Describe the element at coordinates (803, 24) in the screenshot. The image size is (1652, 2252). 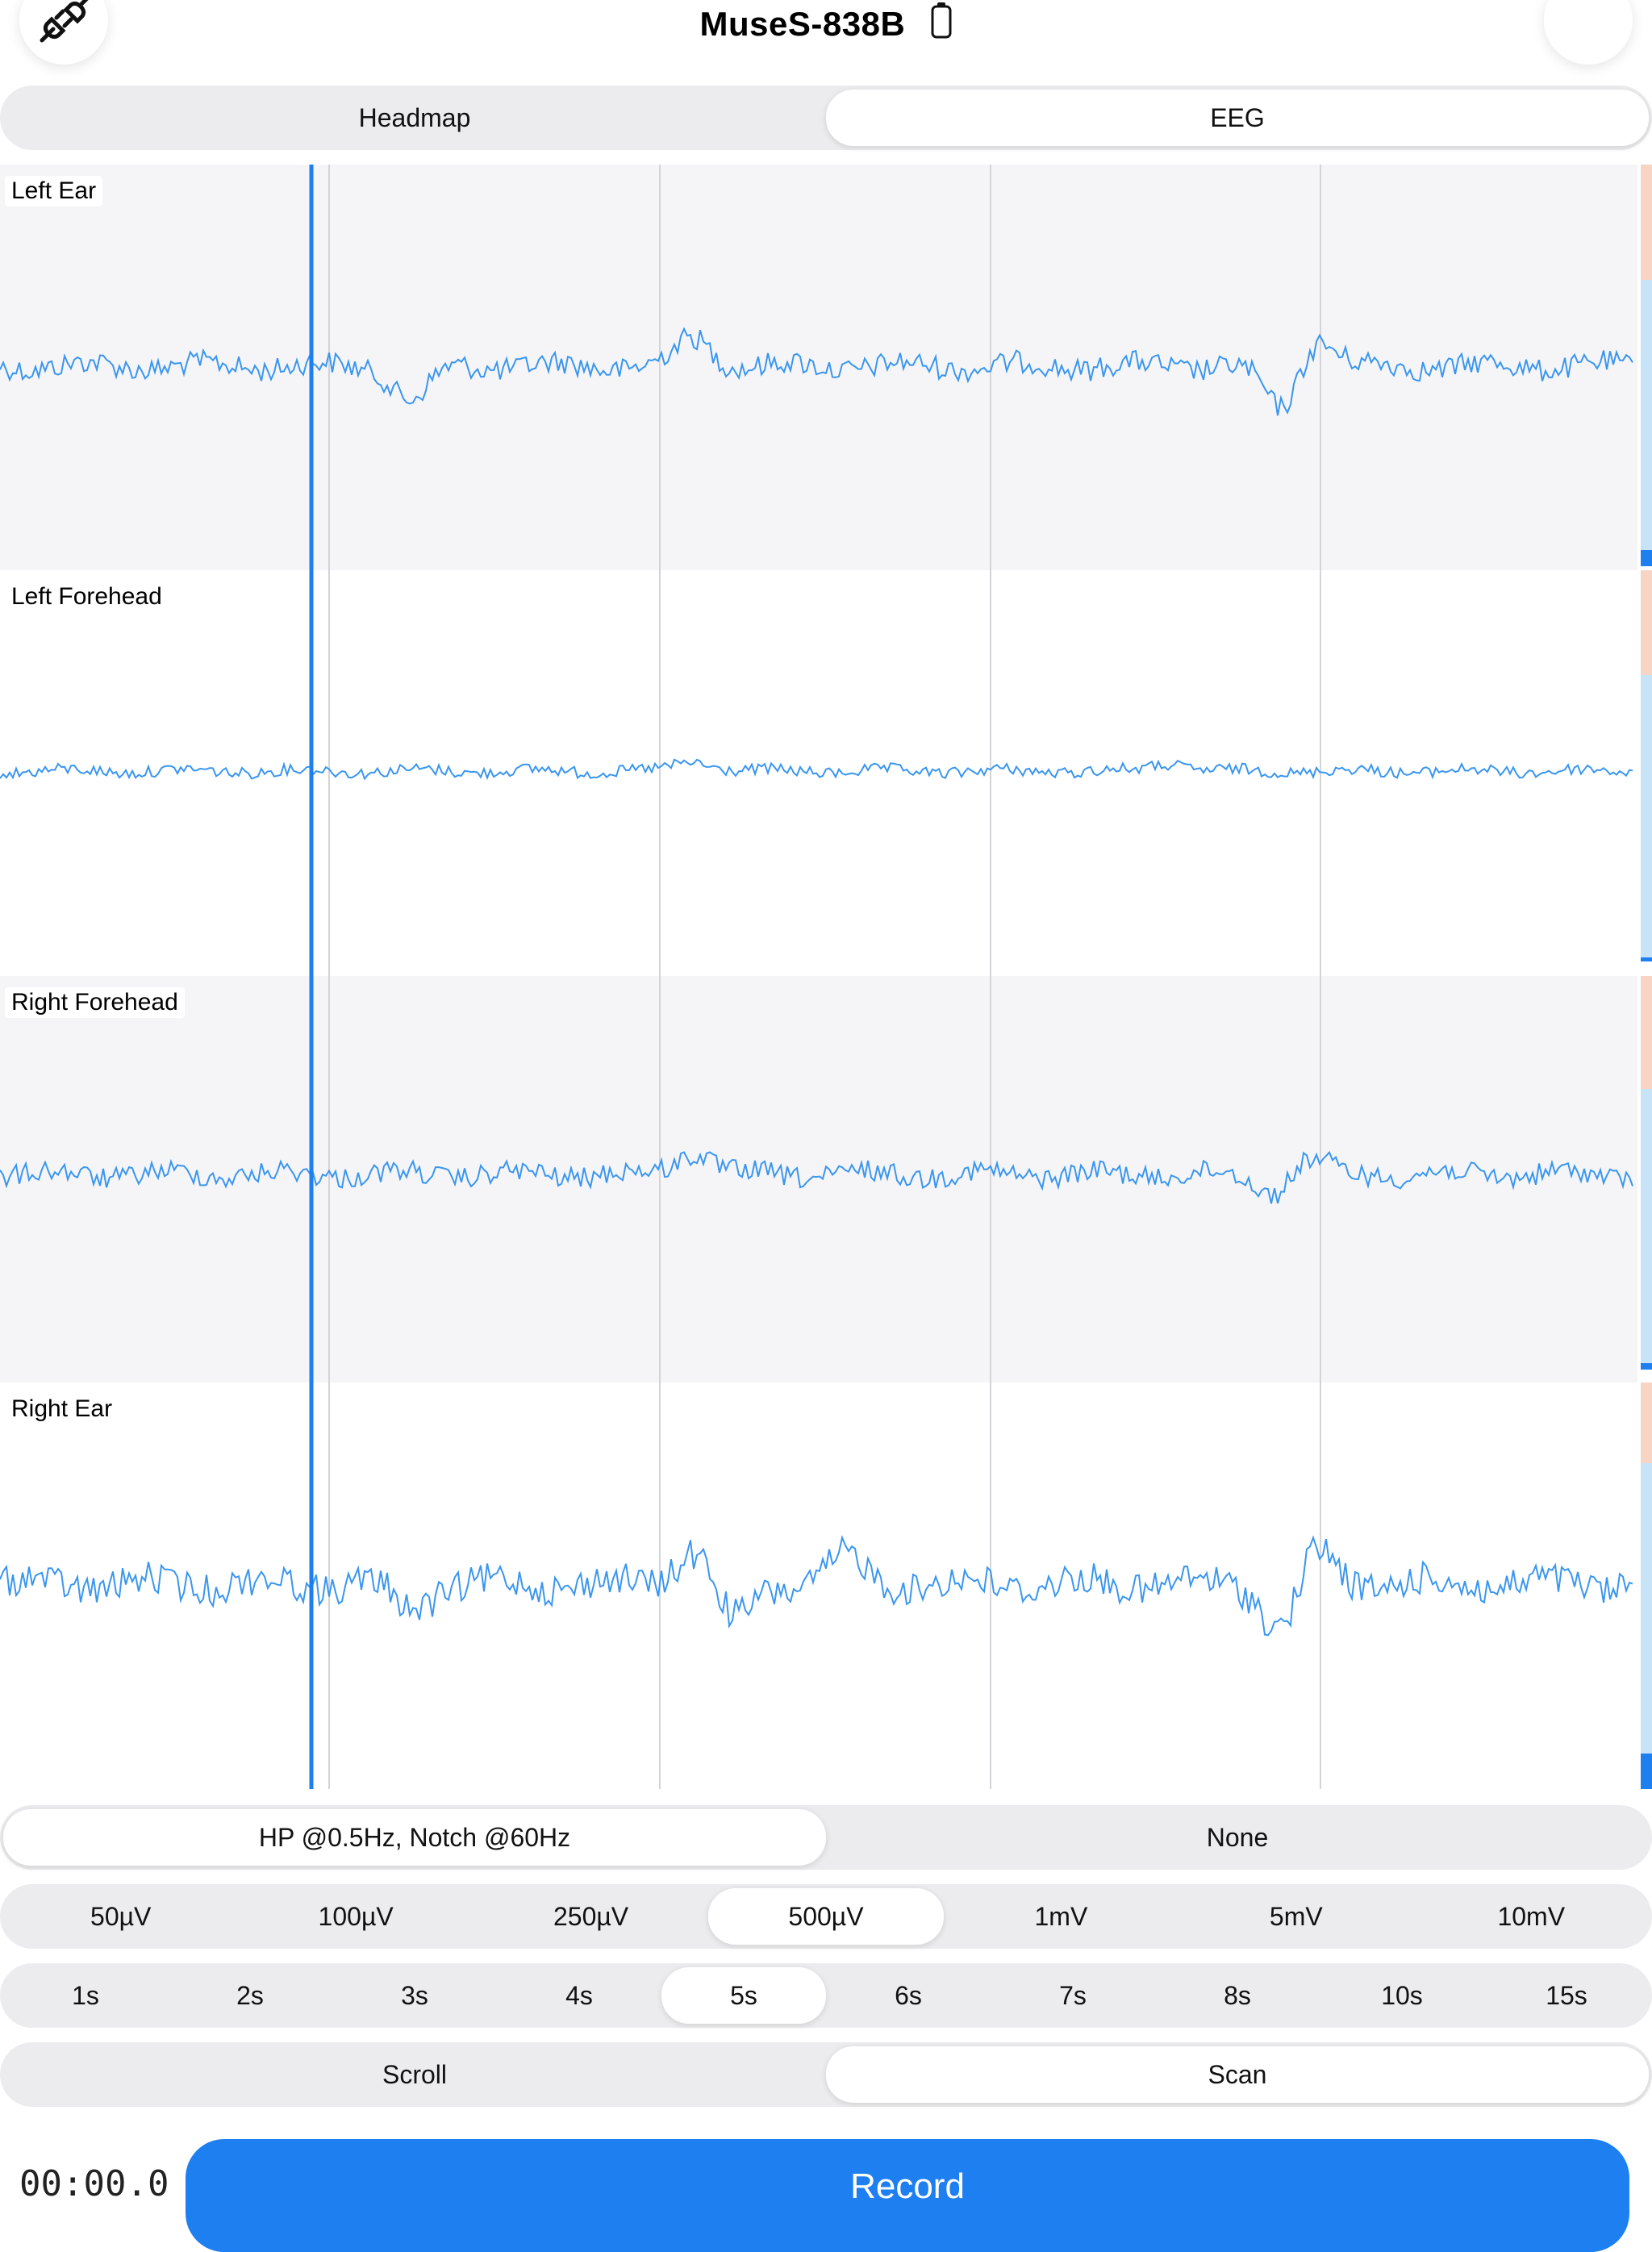
I see `device-name: MuseS-838B` at that location.